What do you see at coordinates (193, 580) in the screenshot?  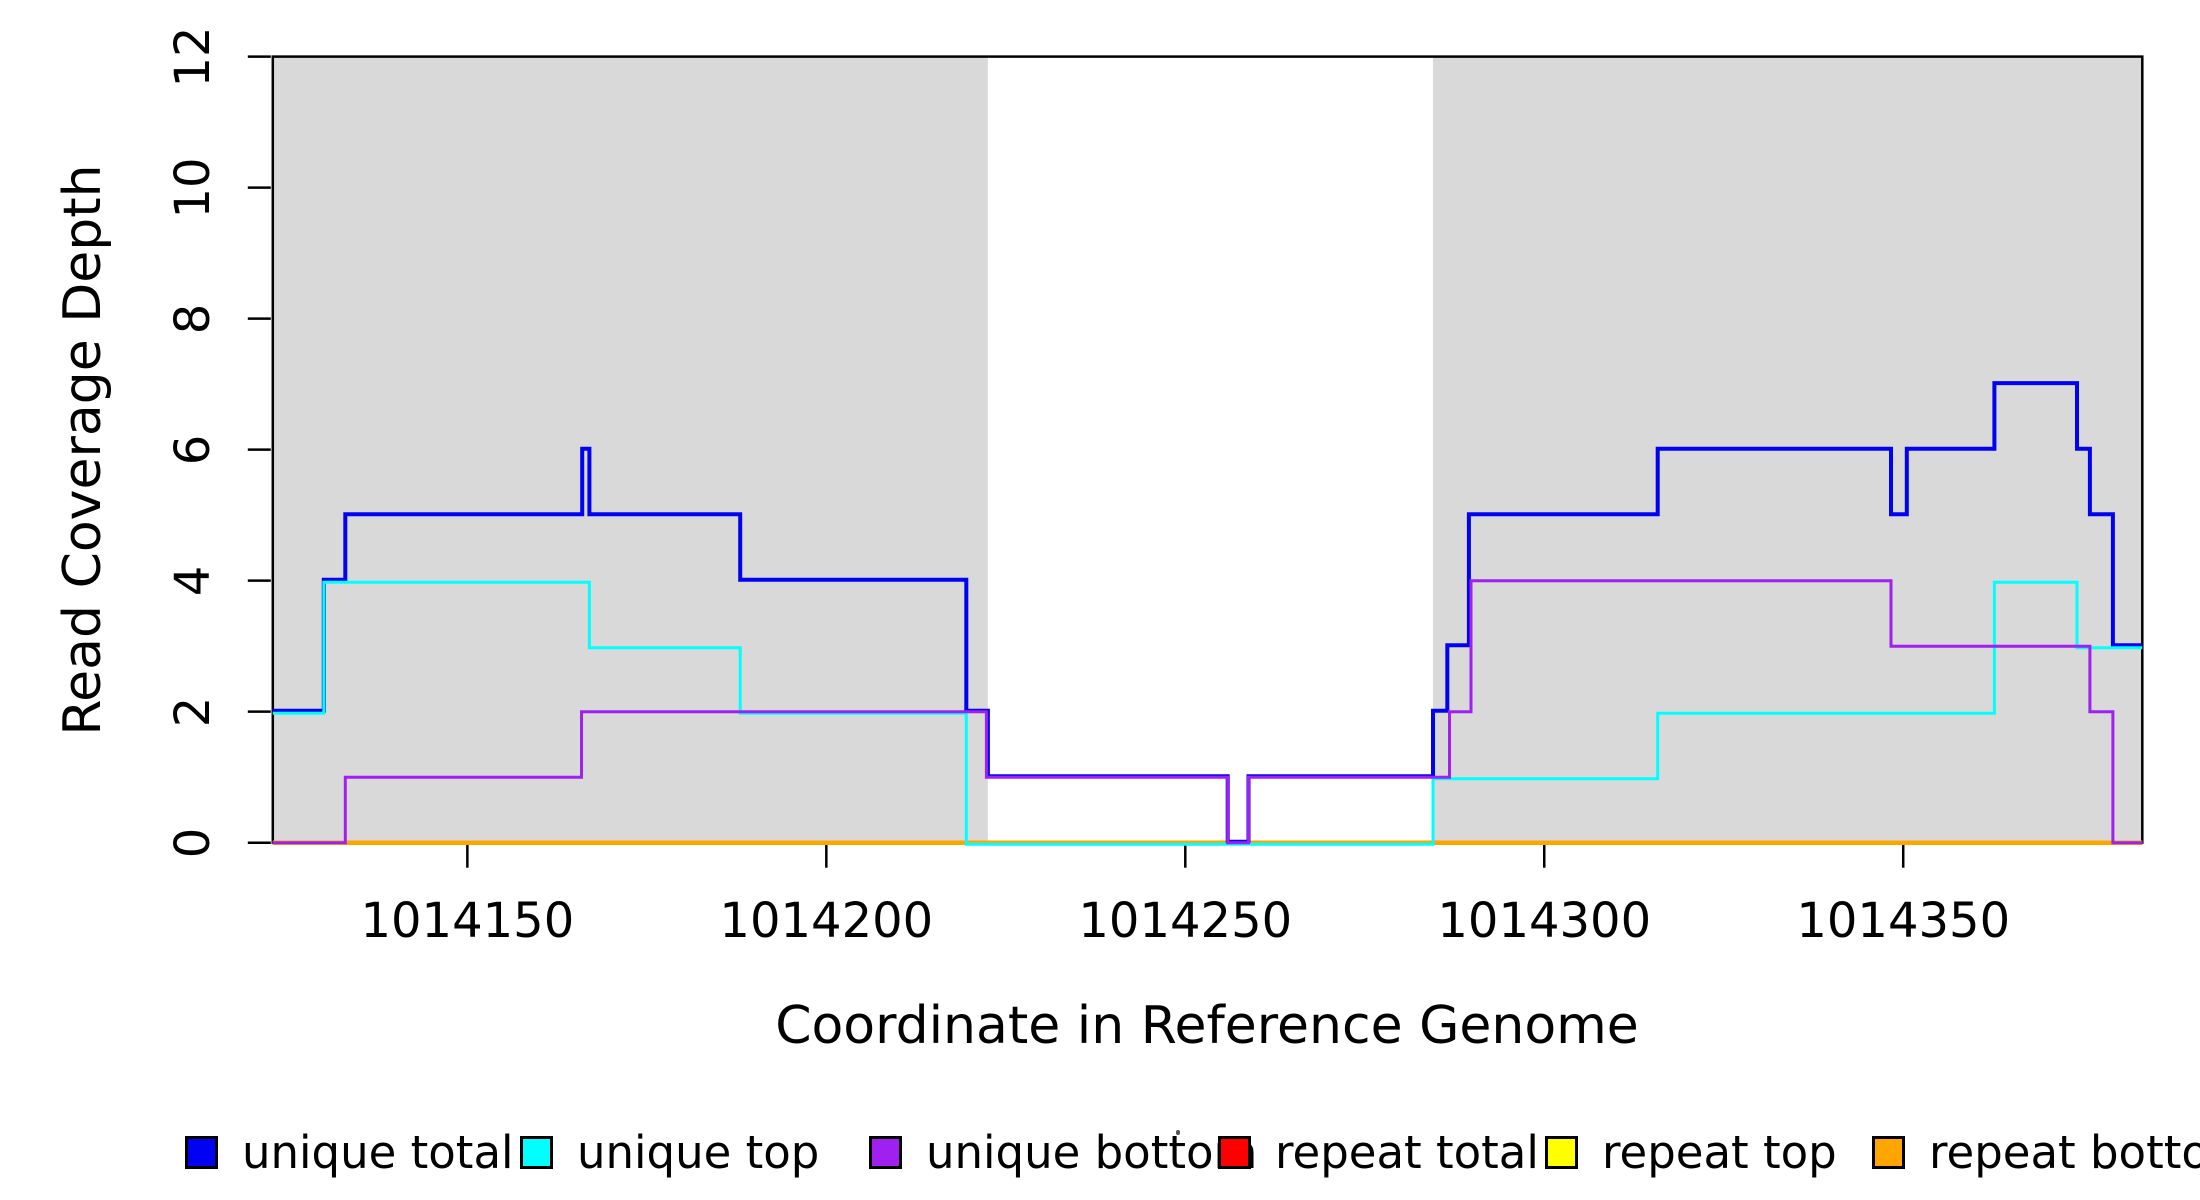 I see `y-tick-label: 4` at bounding box center [193, 580].